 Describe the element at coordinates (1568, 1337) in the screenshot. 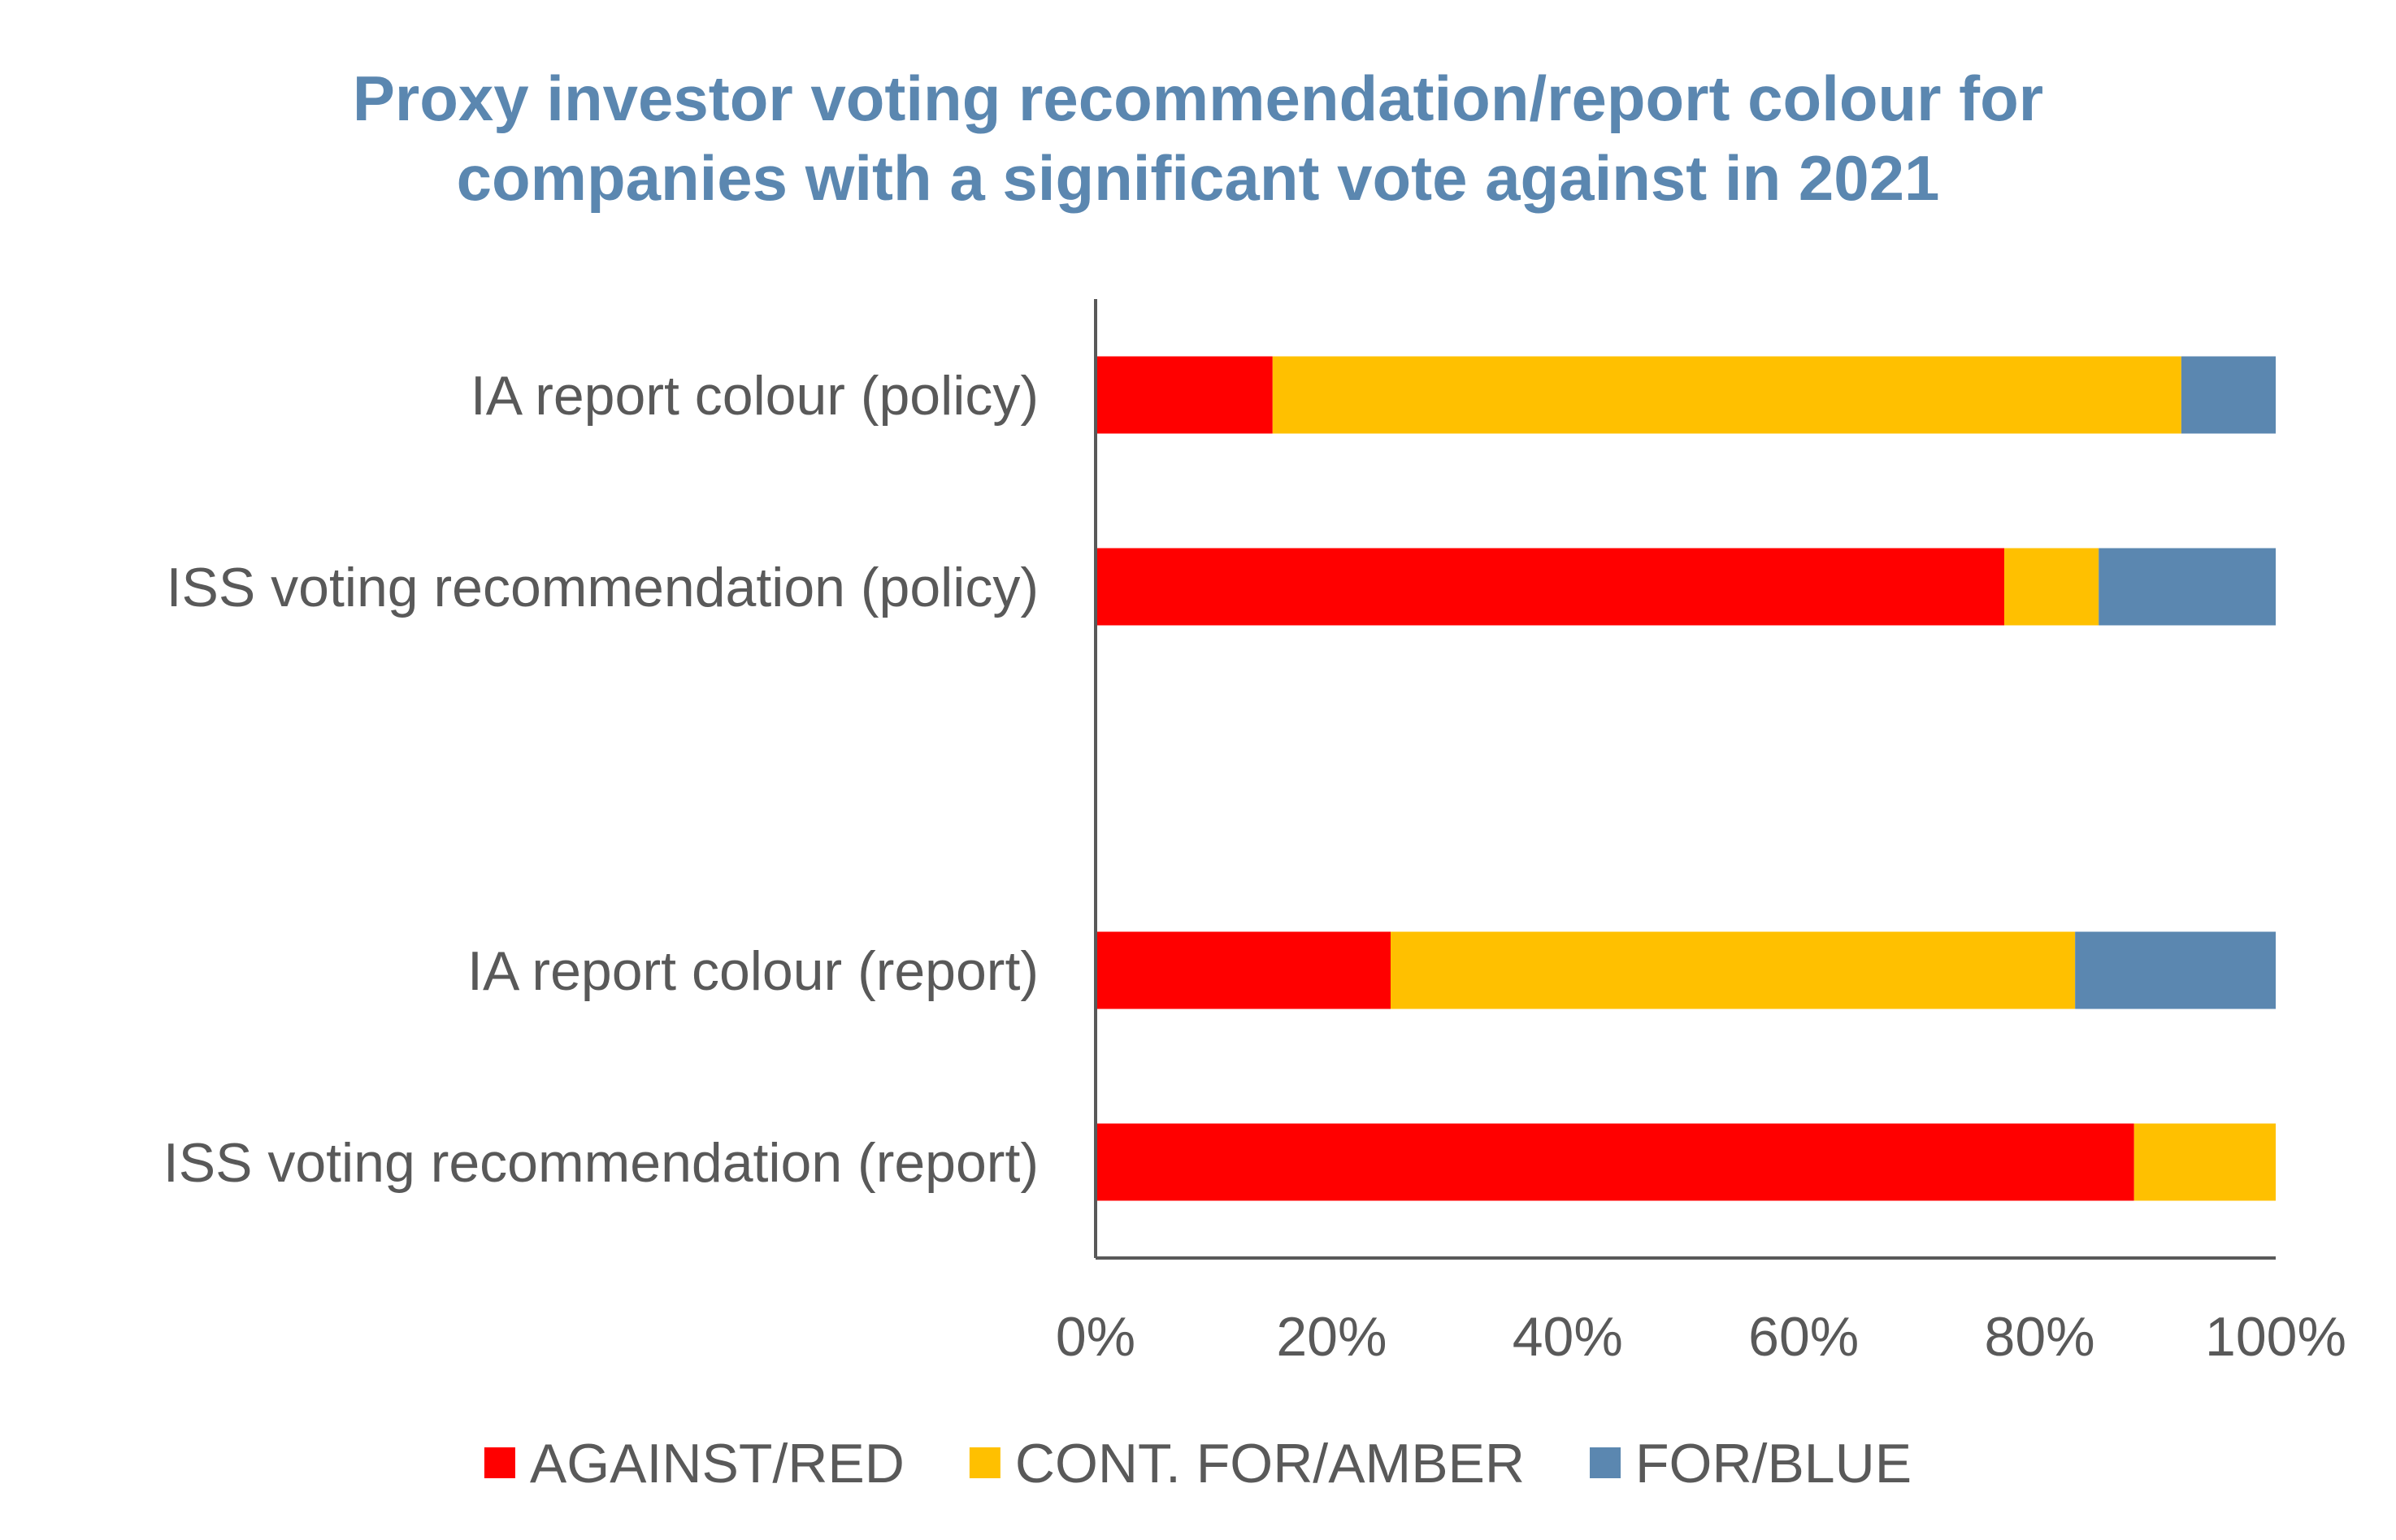

I see `x-tick-label-2: 40%` at that location.